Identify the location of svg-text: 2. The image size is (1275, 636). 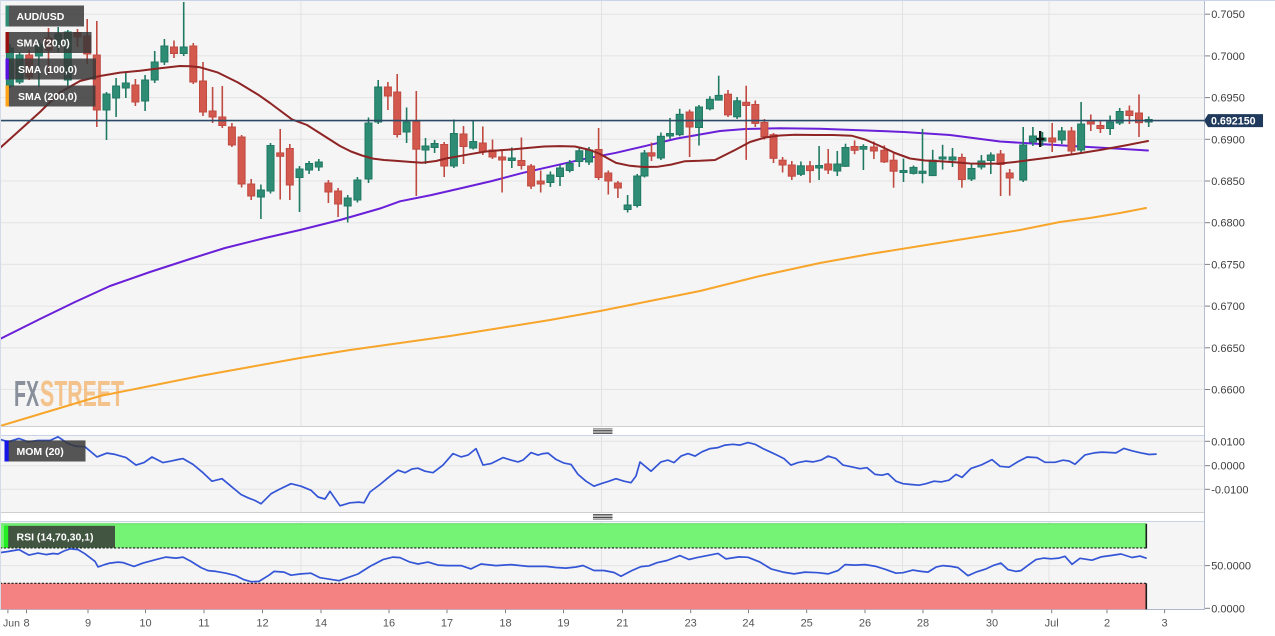
(1107, 624).